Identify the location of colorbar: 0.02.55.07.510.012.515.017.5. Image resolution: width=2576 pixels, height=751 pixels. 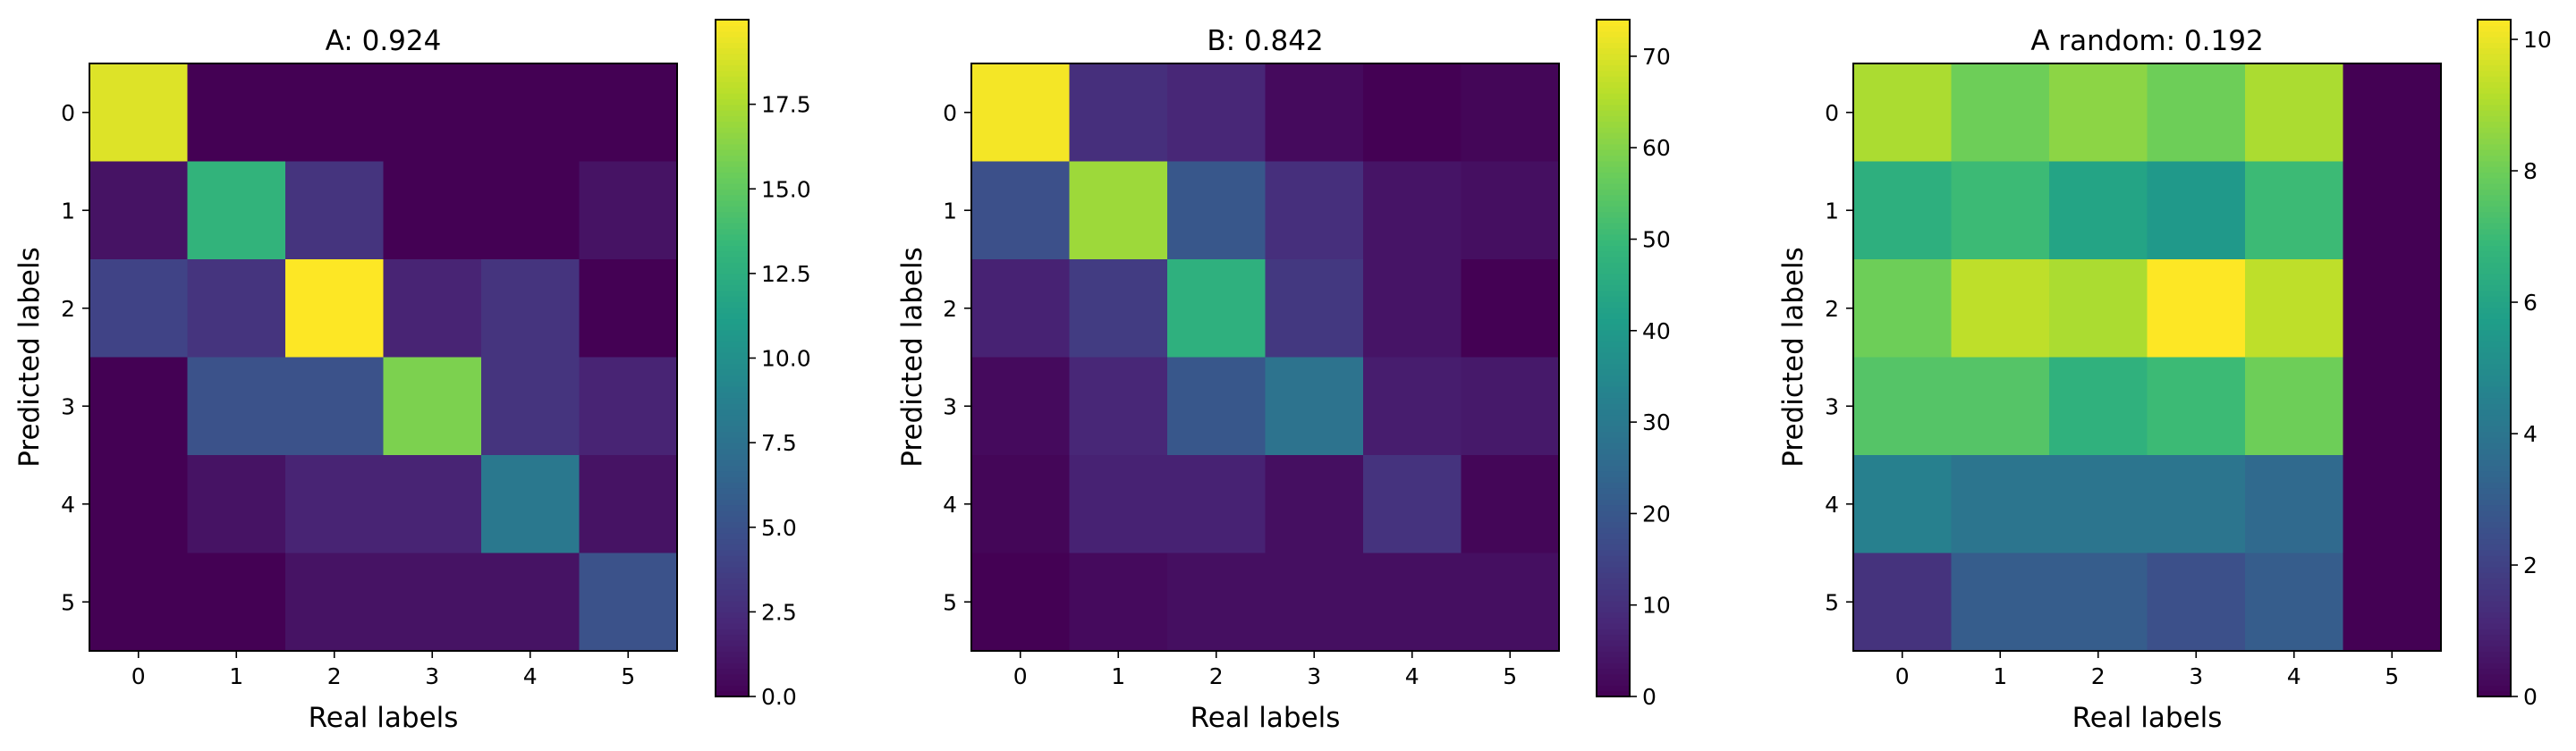
(763, 365).